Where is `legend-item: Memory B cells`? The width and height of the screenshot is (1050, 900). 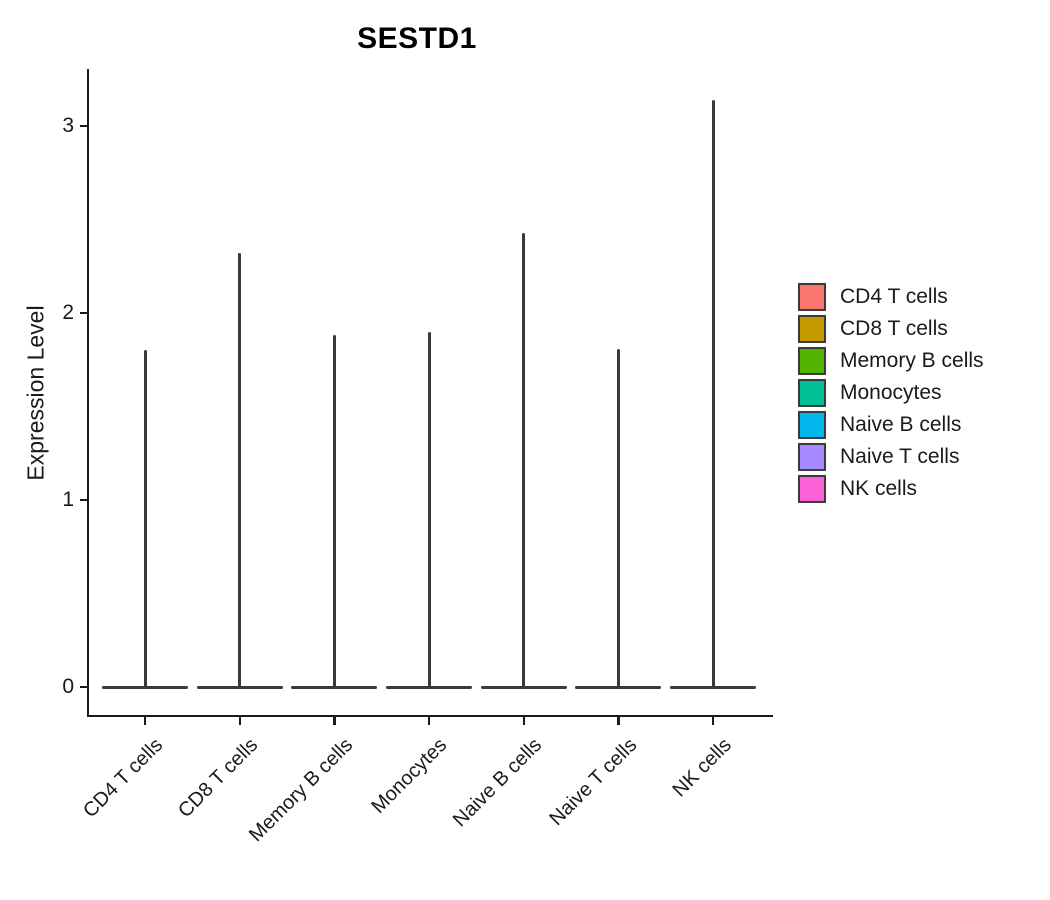
legend-item: Memory B cells is located at coordinates (891, 361).